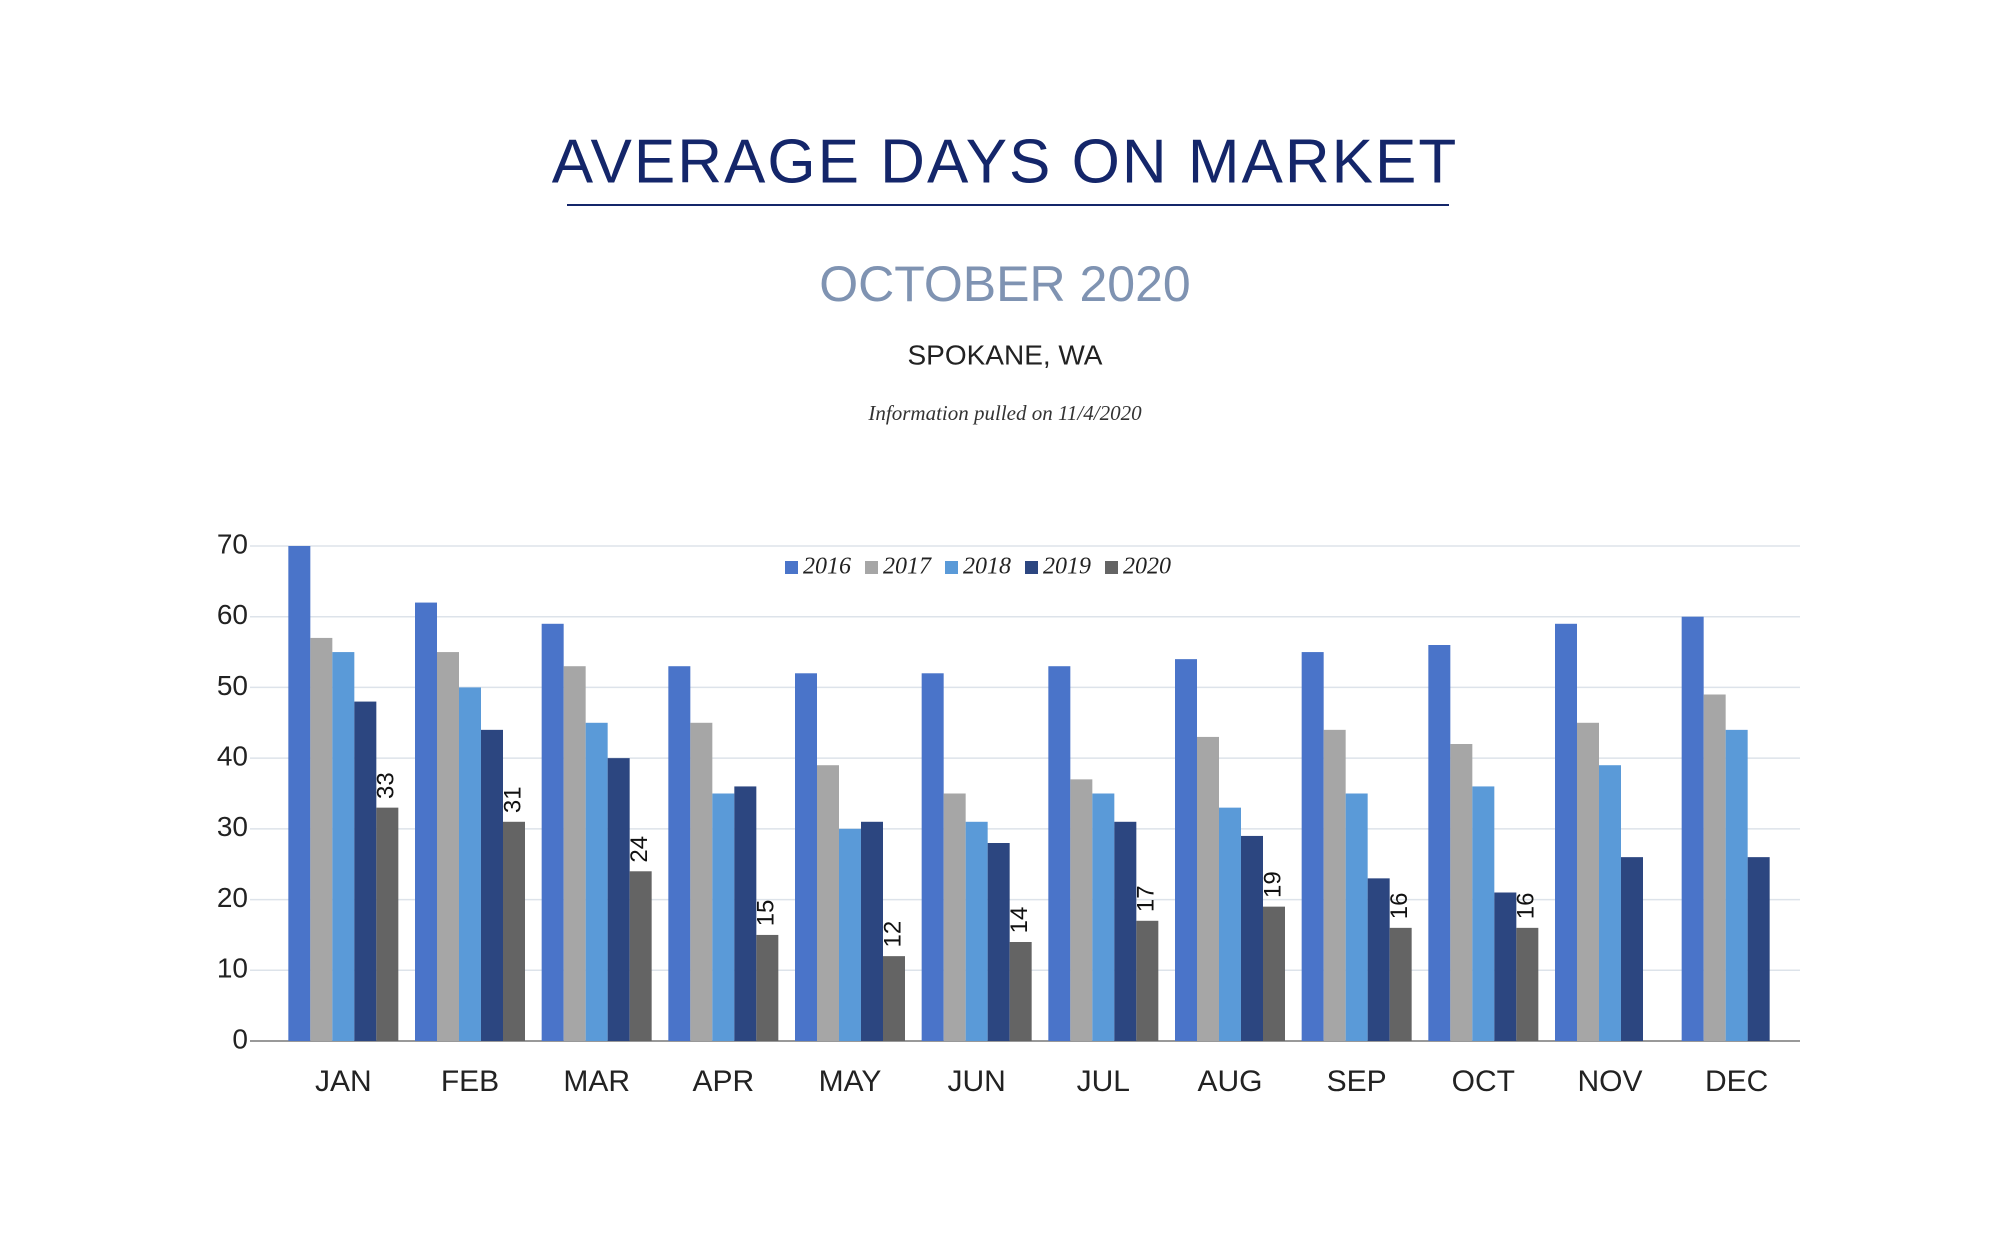 The width and height of the screenshot is (2000, 1255). Describe the element at coordinates (1004, 284) in the screenshot. I see `subtitle: OCTOBER 2020` at that location.